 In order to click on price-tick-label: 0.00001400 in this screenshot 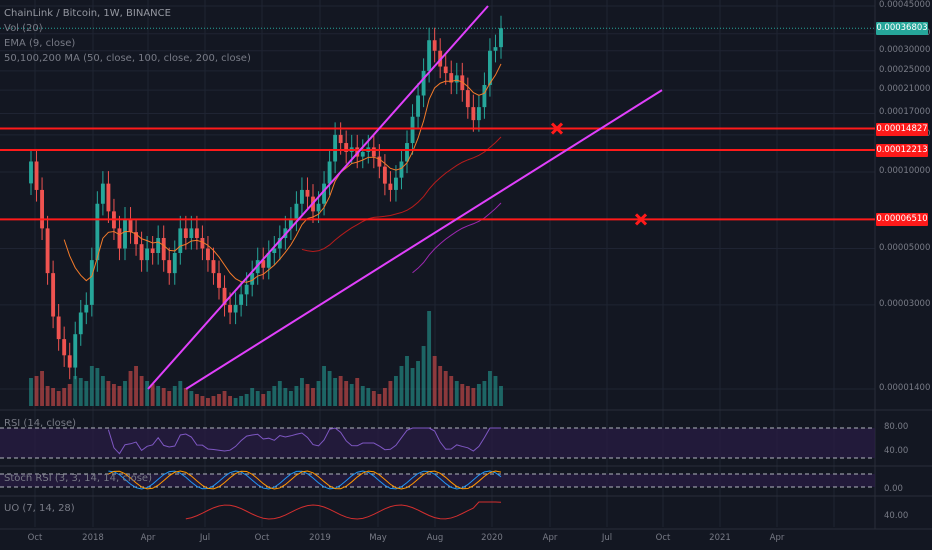, I will do `click(904, 388)`.